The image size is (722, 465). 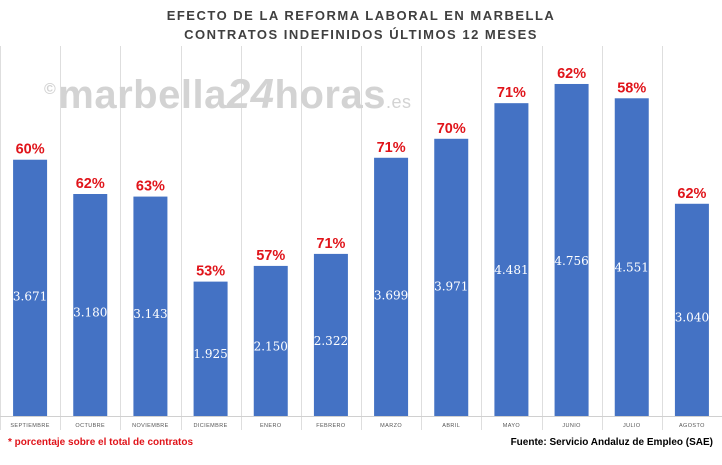 I want to click on percent-label: 60%, so click(x=30, y=150).